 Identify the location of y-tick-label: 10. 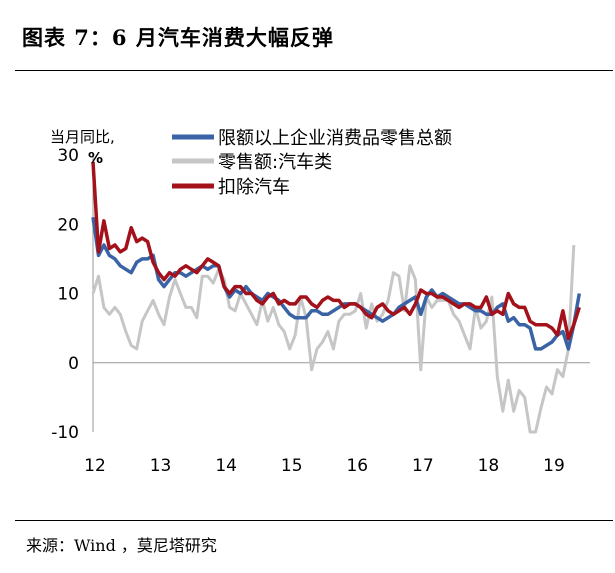
(68, 295).